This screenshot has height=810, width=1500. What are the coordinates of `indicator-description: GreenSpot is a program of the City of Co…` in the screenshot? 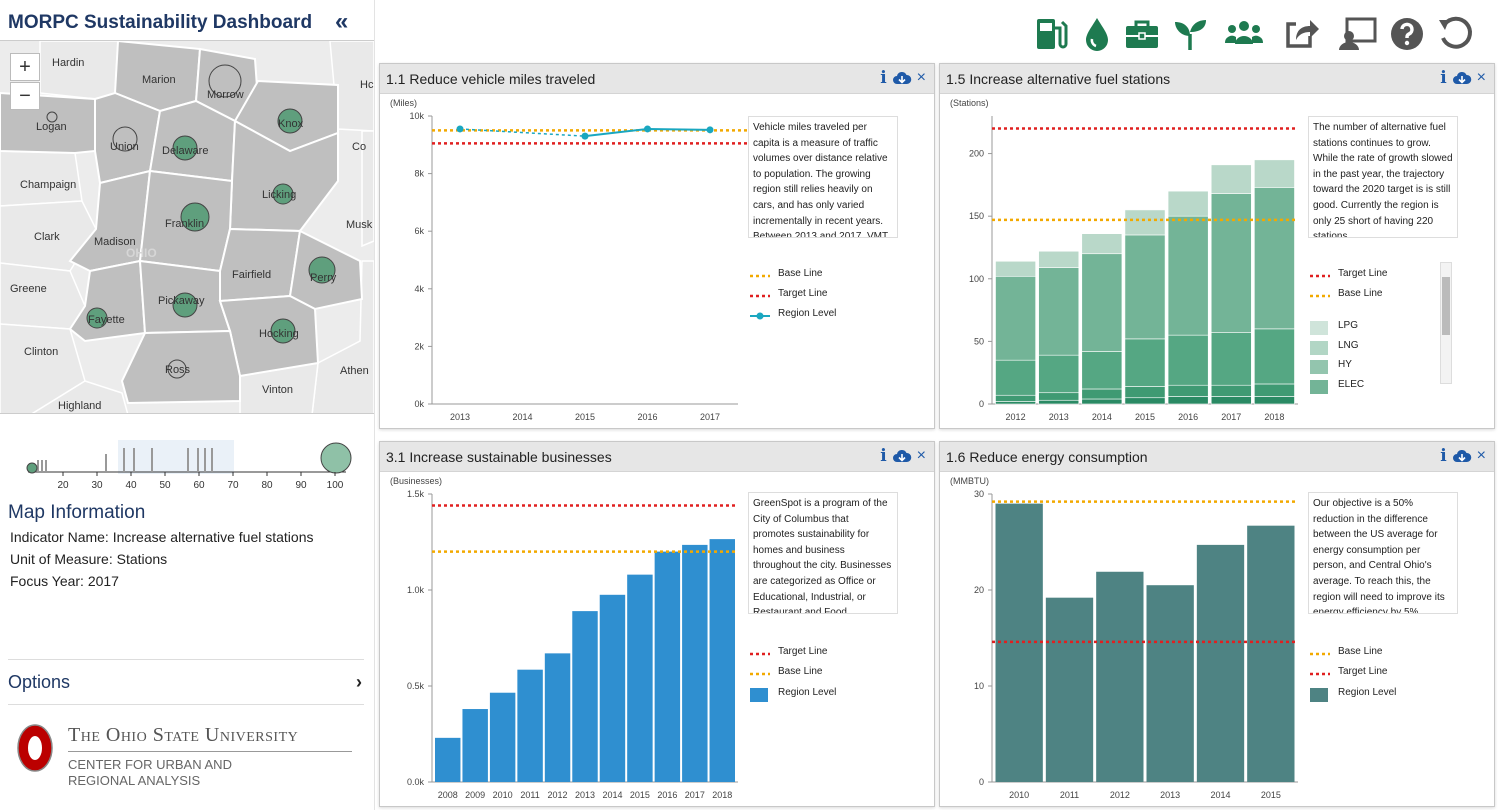 It's located at (823, 553).